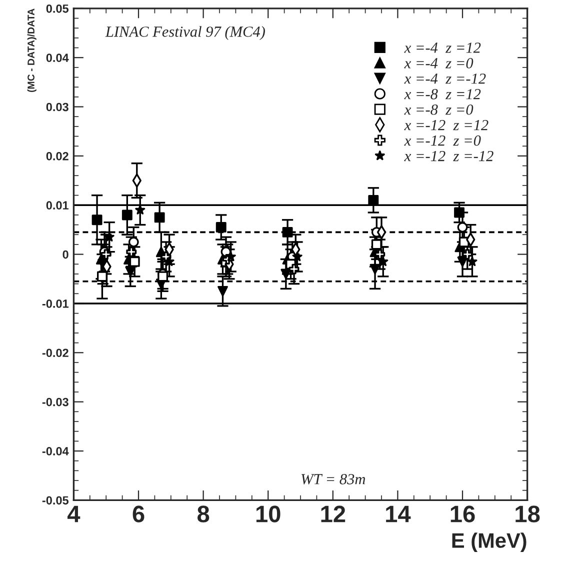 This screenshot has width=567, height=562. What do you see at coordinates (57, 156) in the screenshot?
I see `y-tick-label: 0.02` at bounding box center [57, 156].